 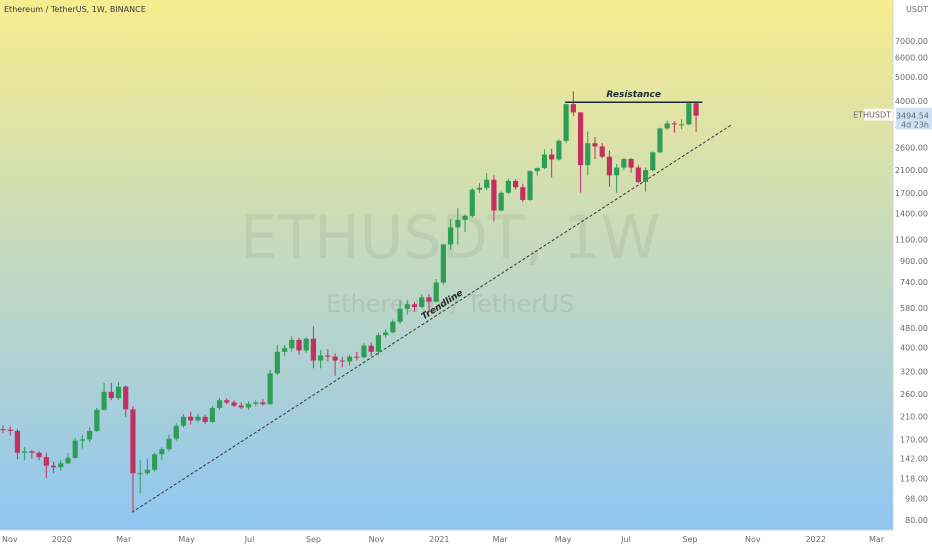 I want to click on ticker-tag-label: ETHUSDT, so click(x=872, y=115).